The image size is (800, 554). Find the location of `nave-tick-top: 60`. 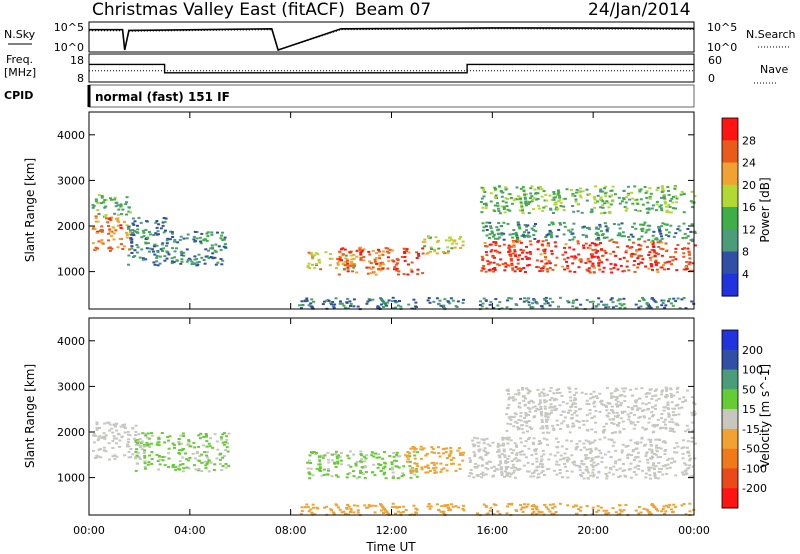

nave-tick-top: 60 is located at coordinates (715, 60).